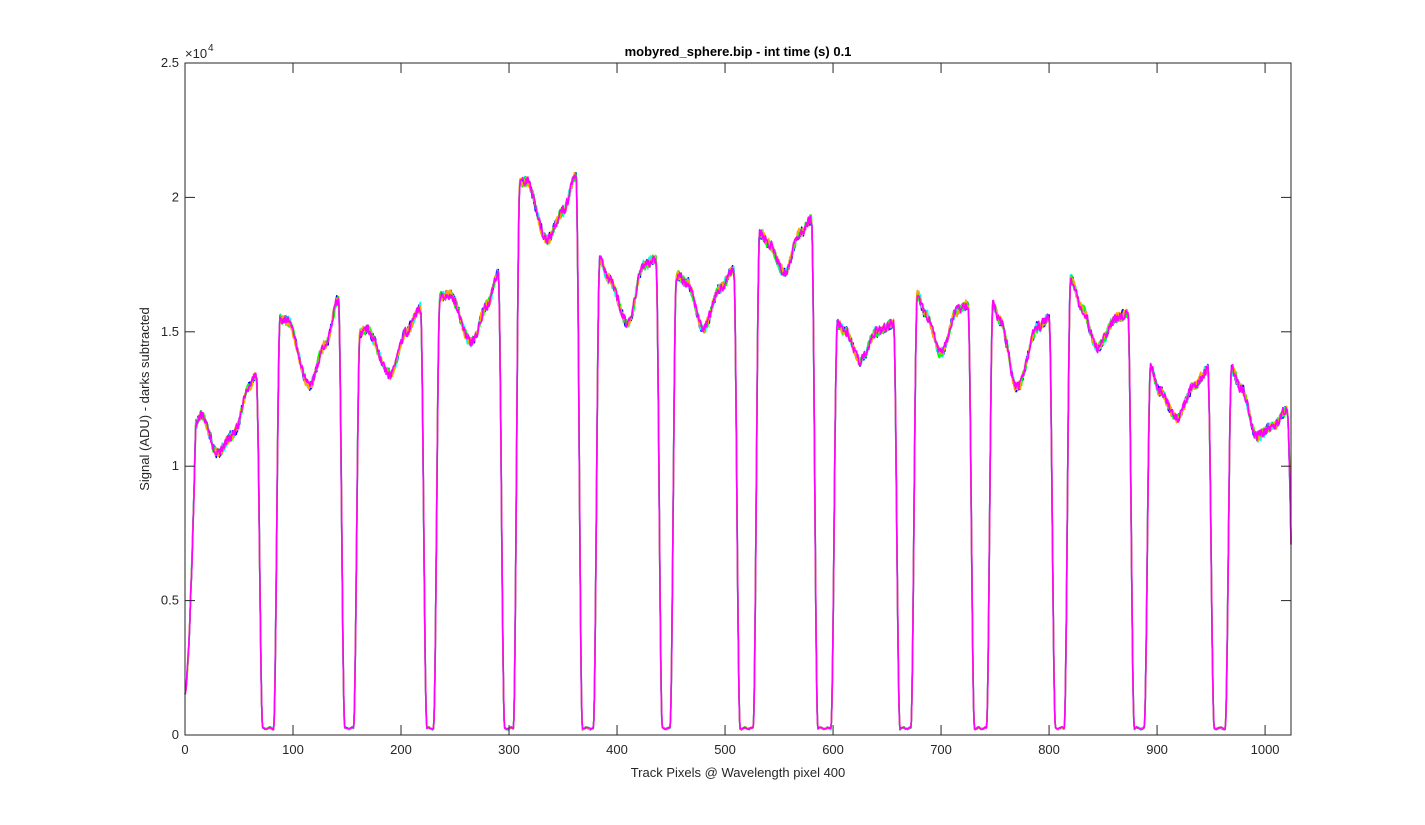  What do you see at coordinates (144, 399) in the screenshot?
I see `y-axis-label: Signal (ADU) - darks subtracted` at bounding box center [144, 399].